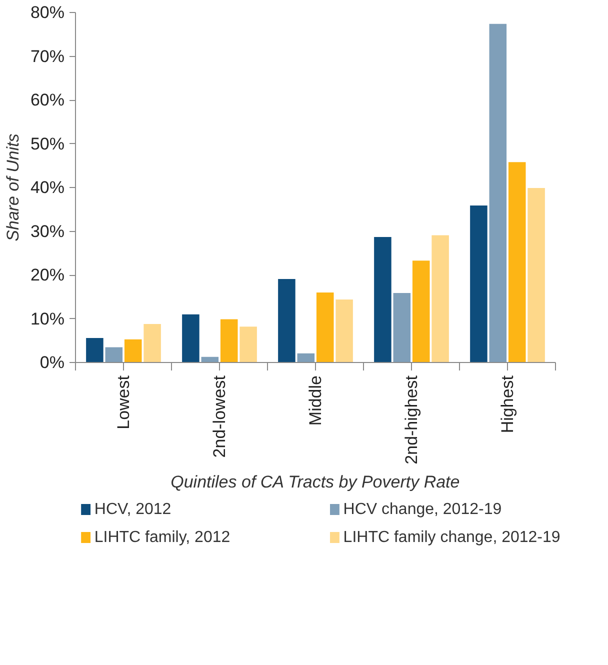 This screenshot has height=665, width=608. I want to click on y-tick-label: 70%, so click(47, 56).